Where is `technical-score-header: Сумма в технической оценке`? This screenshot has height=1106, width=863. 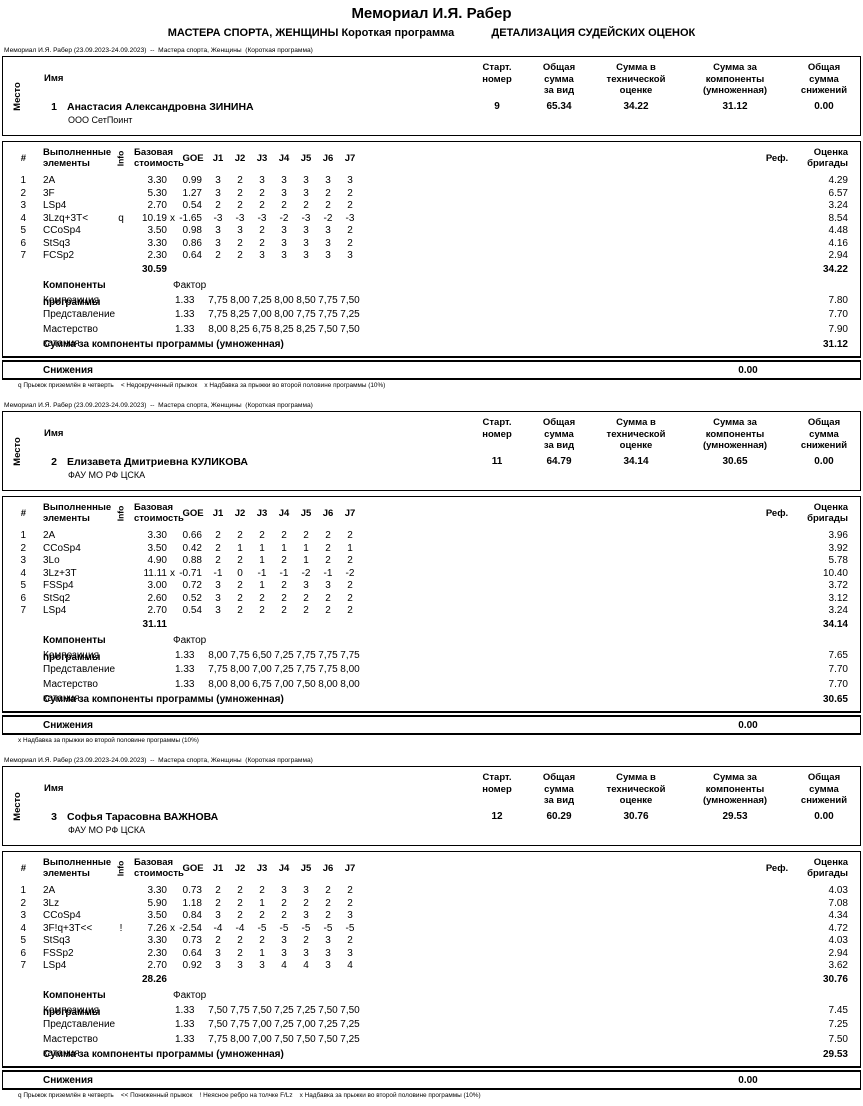
technical-score-header: Сумма в технической оценке is located at coordinates (636, 789).